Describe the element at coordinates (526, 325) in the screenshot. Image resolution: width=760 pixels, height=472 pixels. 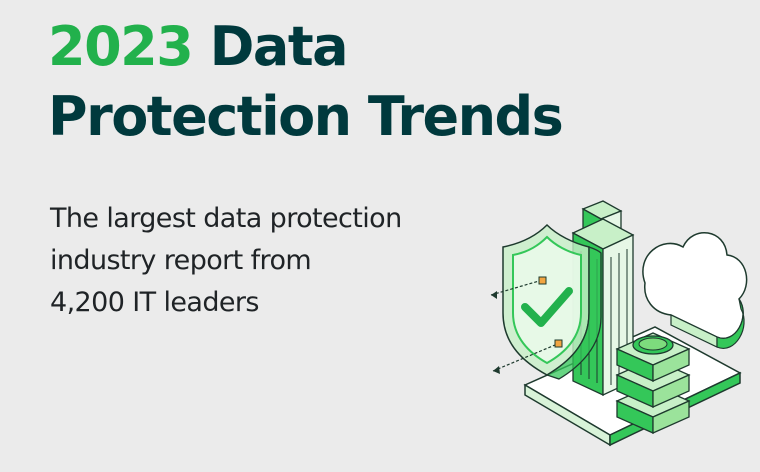
I see `connection-arrows-icon` at that location.